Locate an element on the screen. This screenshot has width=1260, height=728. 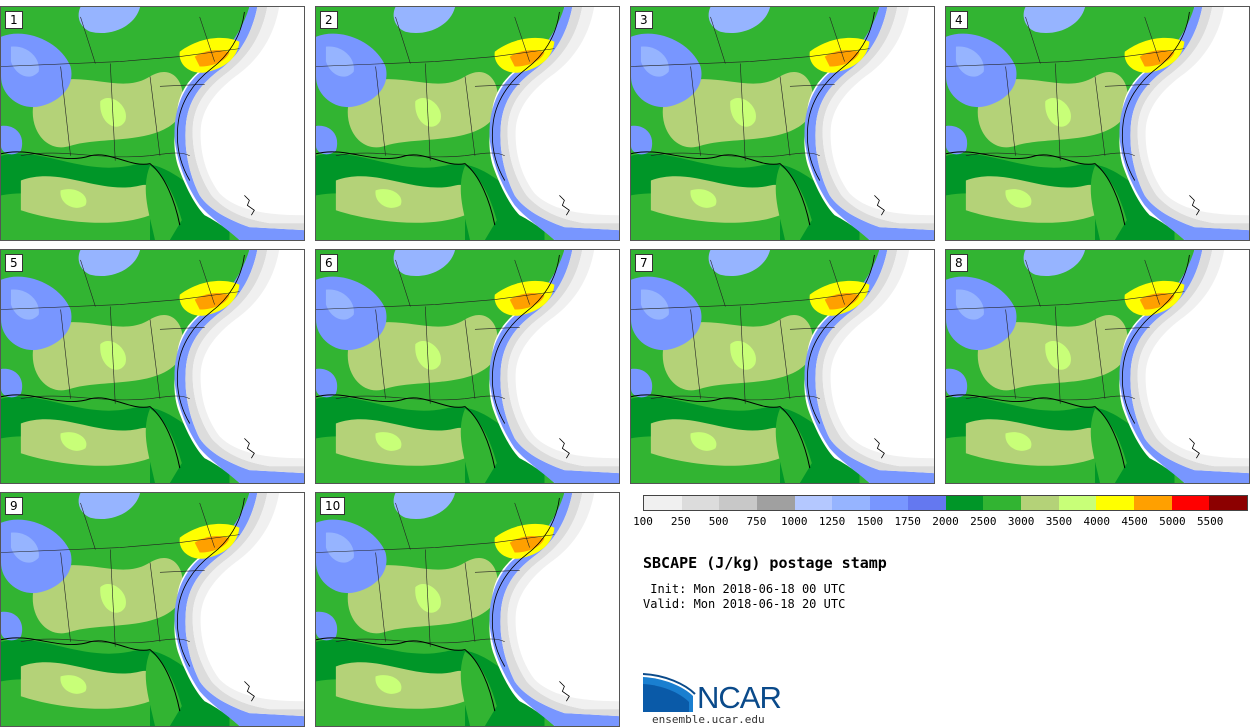
colorbar-tick-label: 1250 is located at coordinates (832, 521).